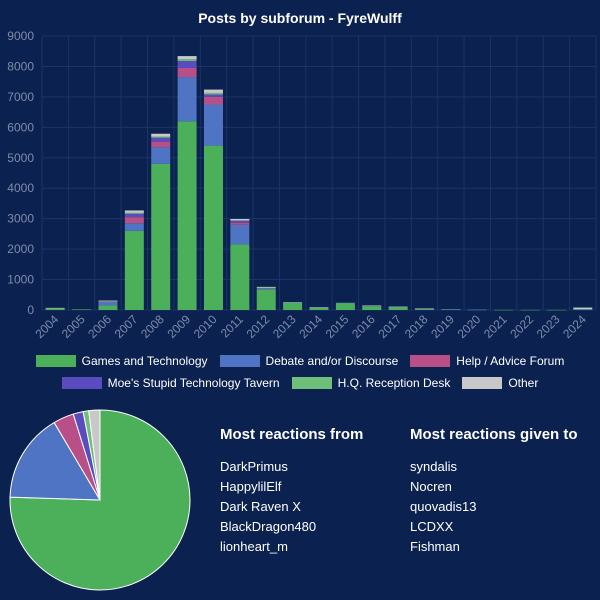  What do you see at coordinates (47, 326) in the screenshot?
I see `x-tick-label: 2004` at bounding box center [47, 326].